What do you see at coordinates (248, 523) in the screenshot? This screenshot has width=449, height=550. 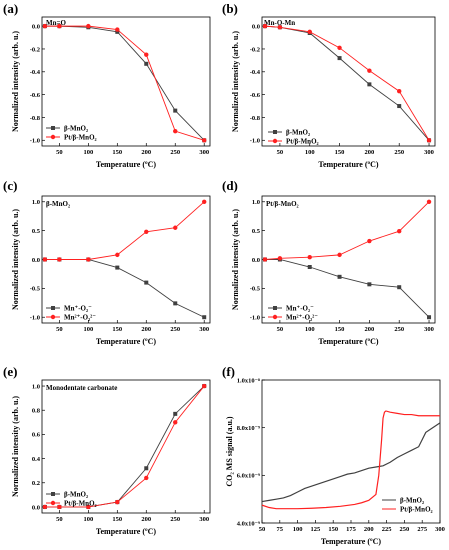 I see `y-tick-label: 4.0x10⁻⁹` at bounding box center [248, 523].